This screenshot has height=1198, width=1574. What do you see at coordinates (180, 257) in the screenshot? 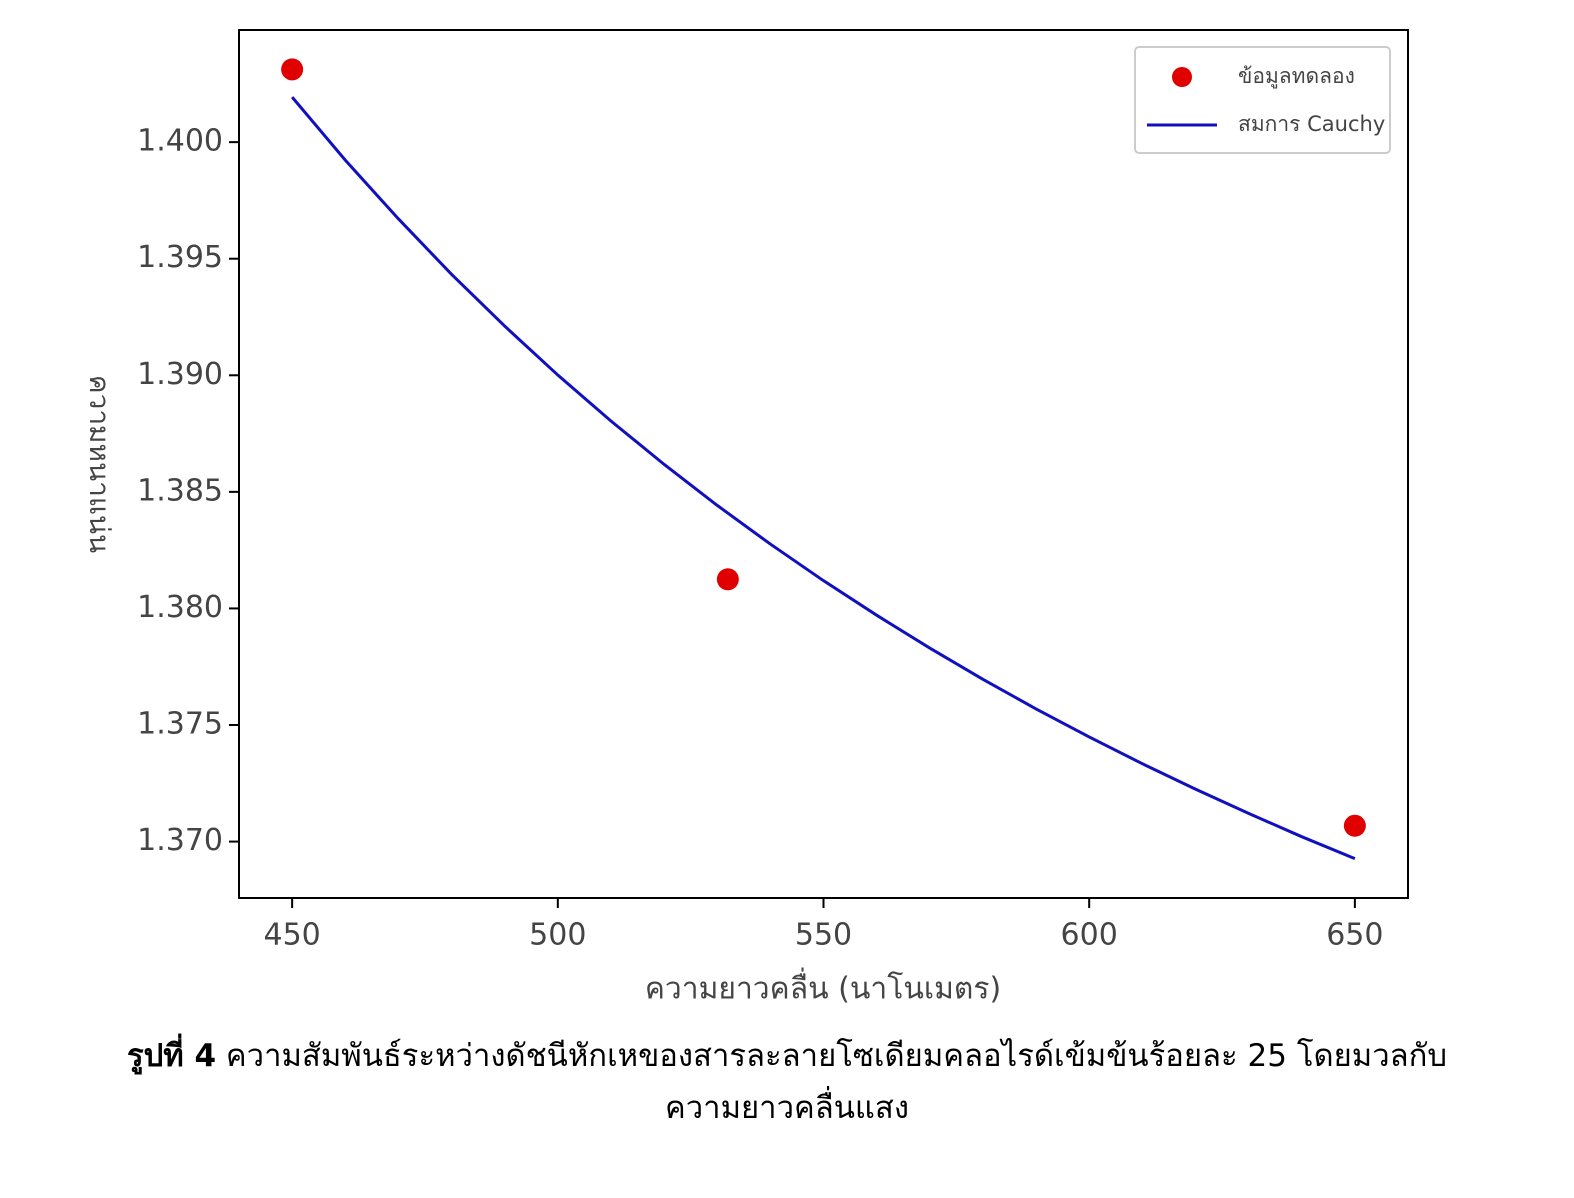
I see `y-tick-label: 1.395` at bounding box center [180, 257].